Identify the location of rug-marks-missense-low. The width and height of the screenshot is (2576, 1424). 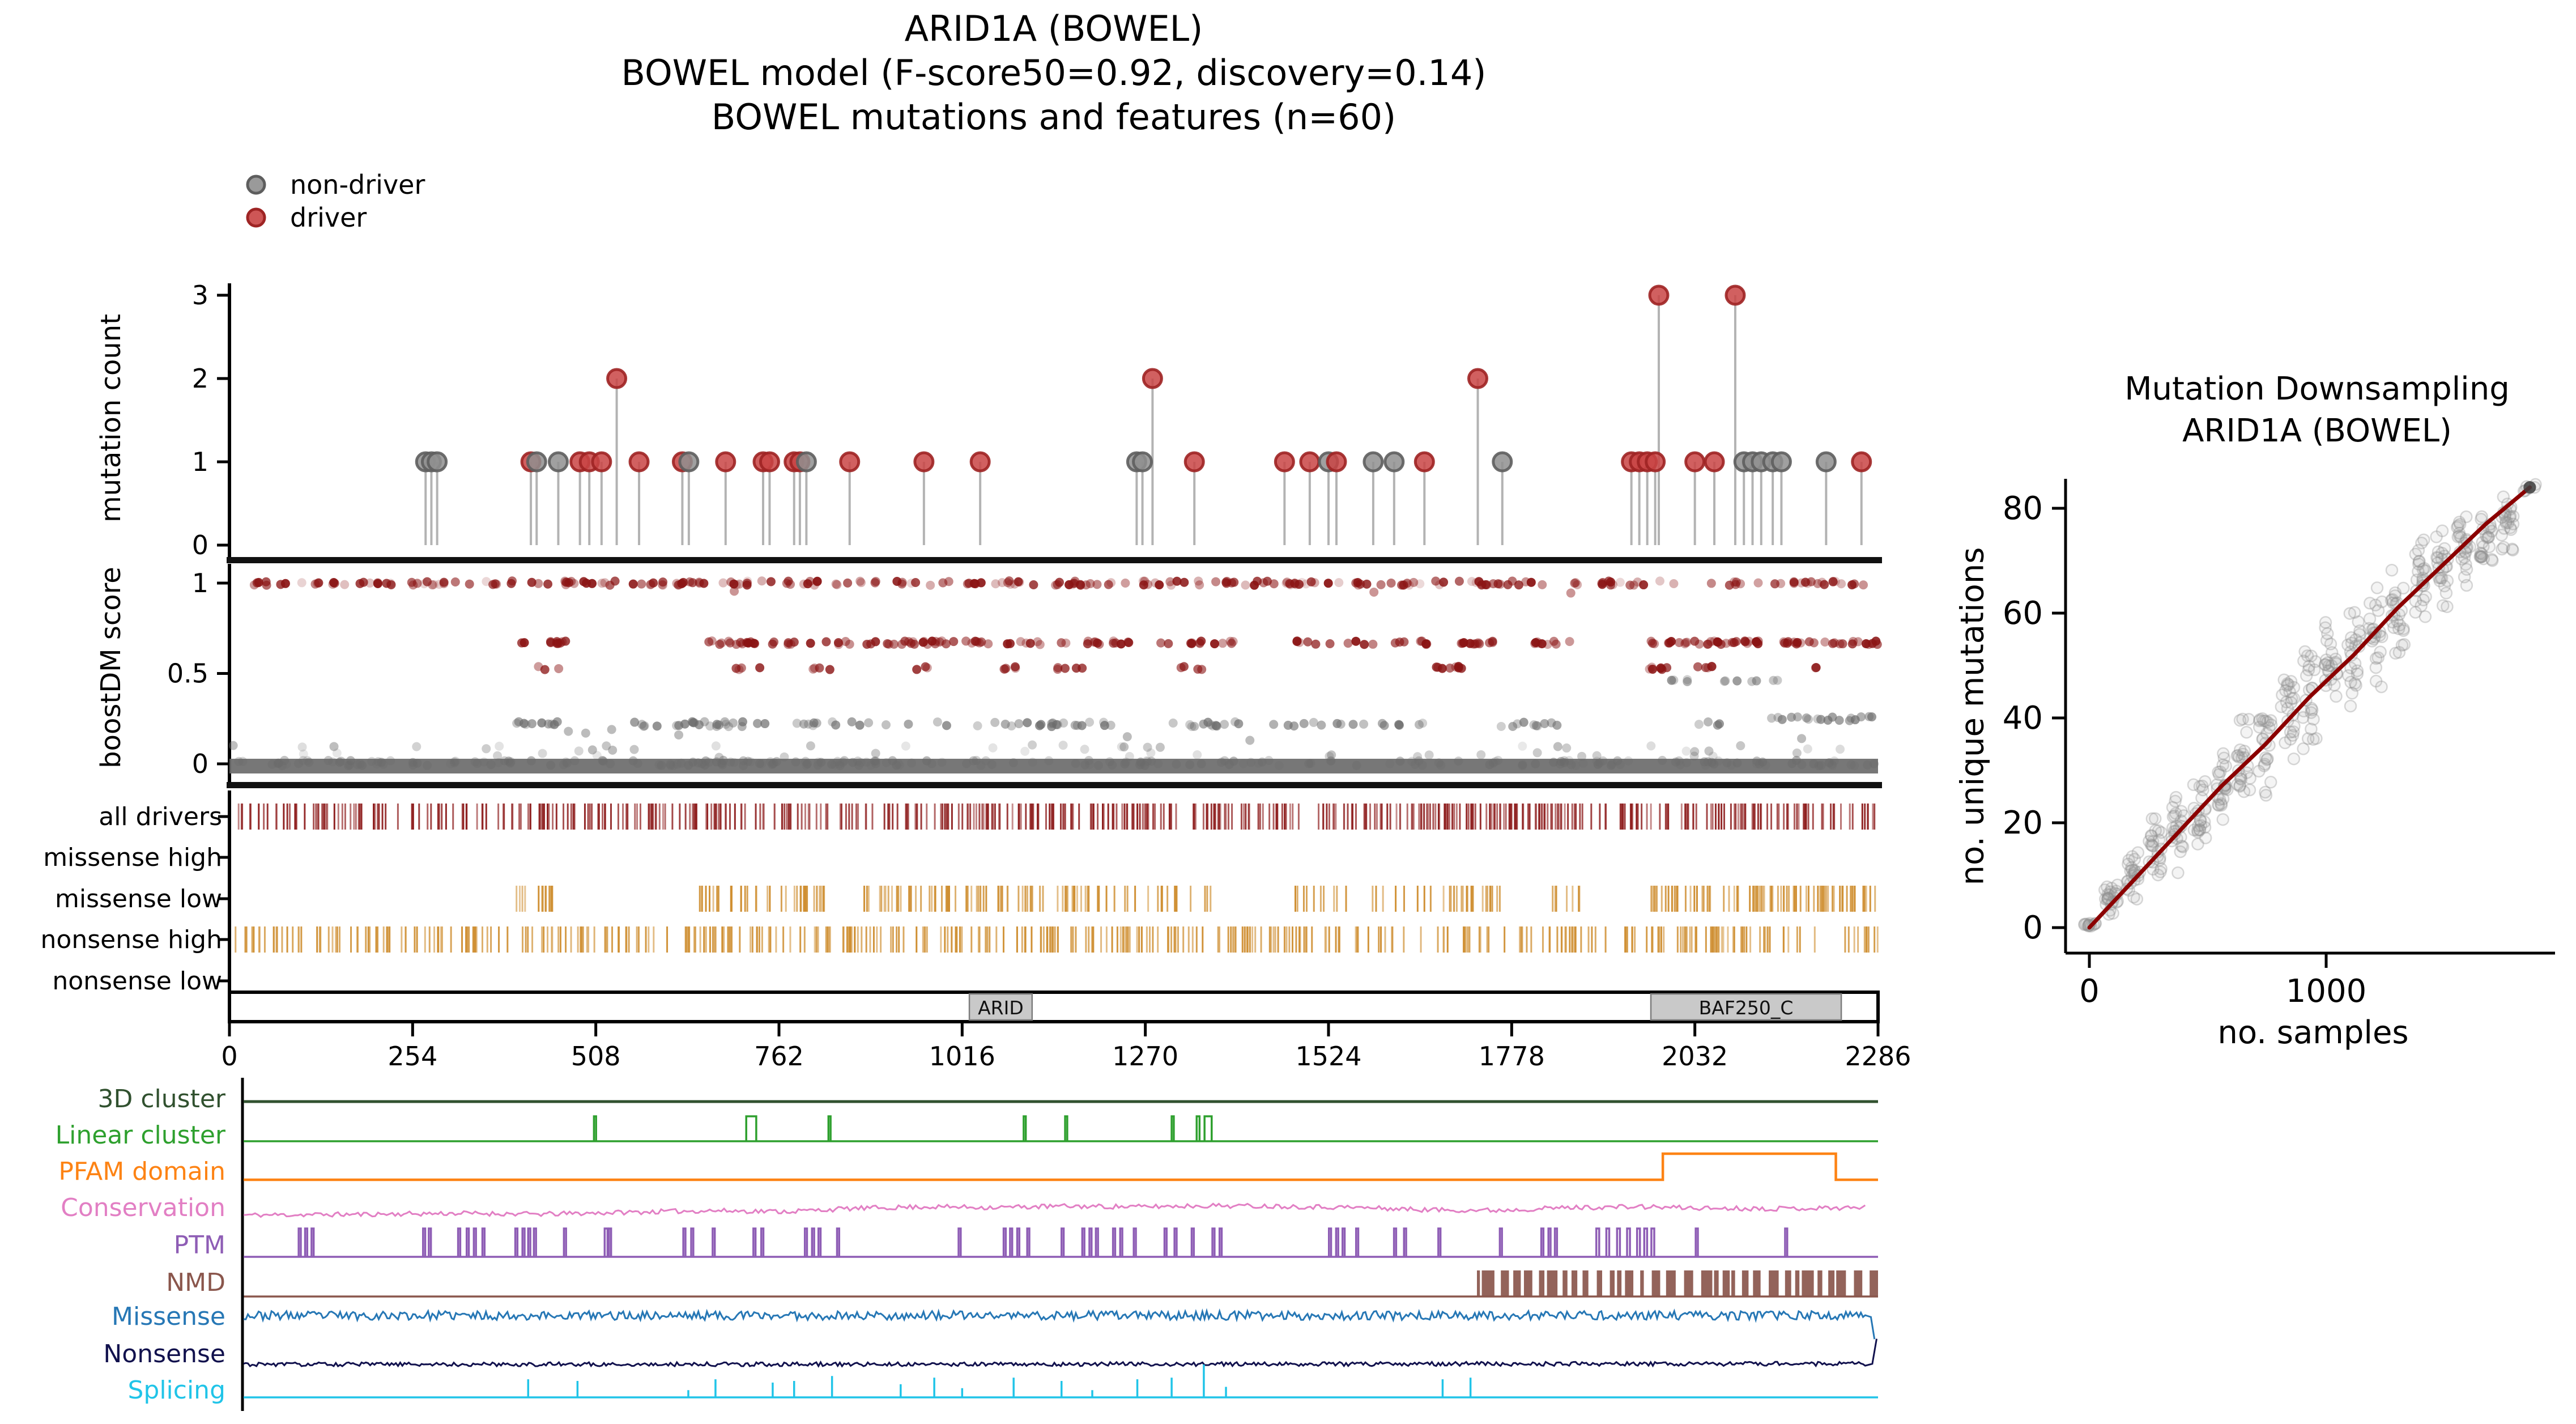
(1196, 899).